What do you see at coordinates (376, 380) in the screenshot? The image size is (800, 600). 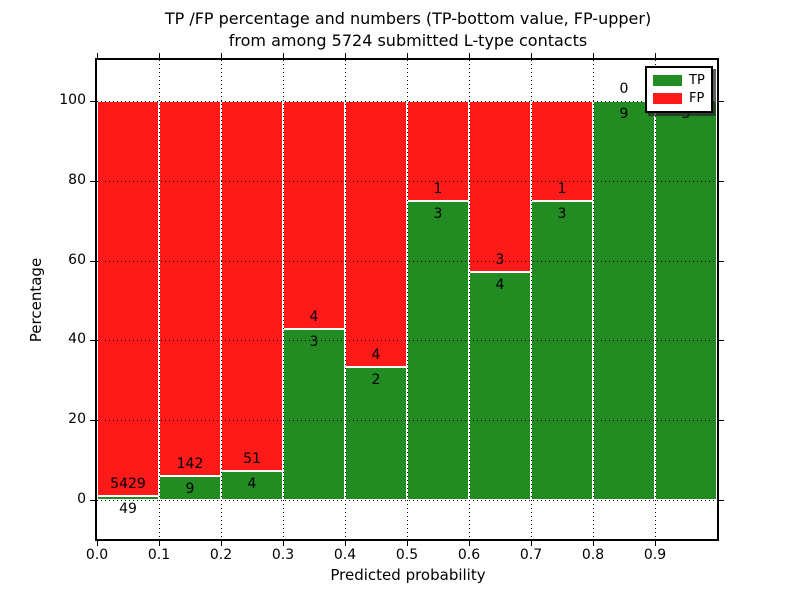 I see `tp-count-label: 2` at bounding box center [376, 380].